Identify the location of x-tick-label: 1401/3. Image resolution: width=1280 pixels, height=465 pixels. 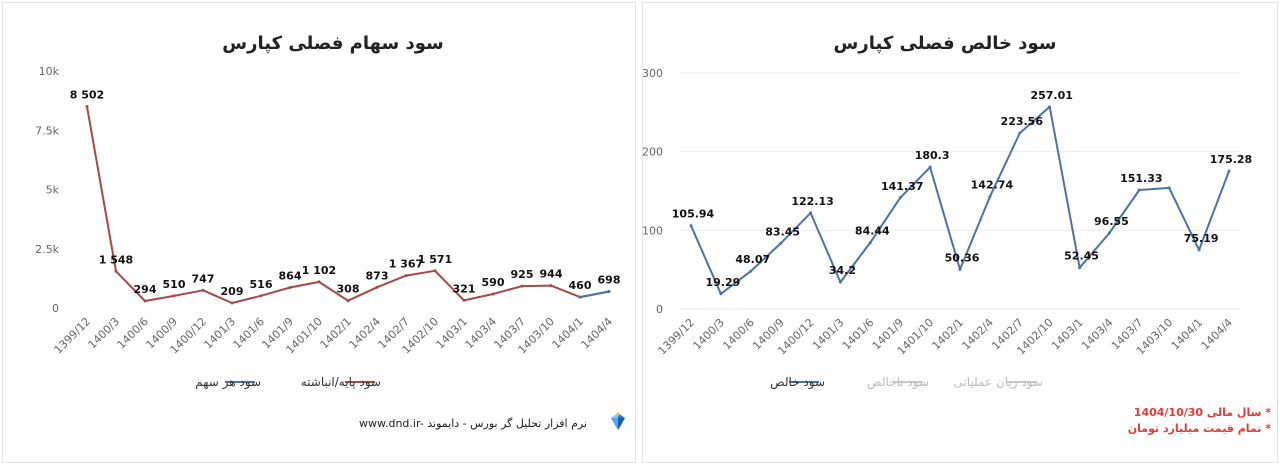
(220, 333).